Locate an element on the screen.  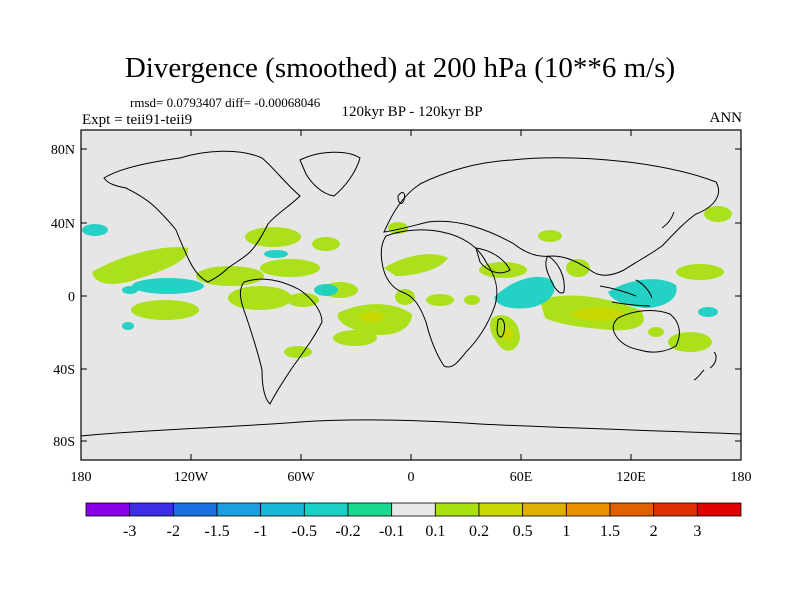
y-tick-0: 0 is located at coordinates (71, 297).